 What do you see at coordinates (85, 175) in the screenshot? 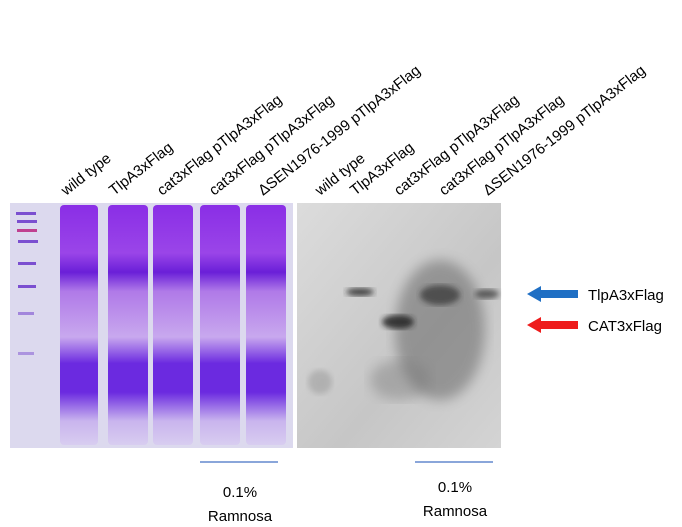
I see `lane-label: wild type` at bounding box center [85, 175].